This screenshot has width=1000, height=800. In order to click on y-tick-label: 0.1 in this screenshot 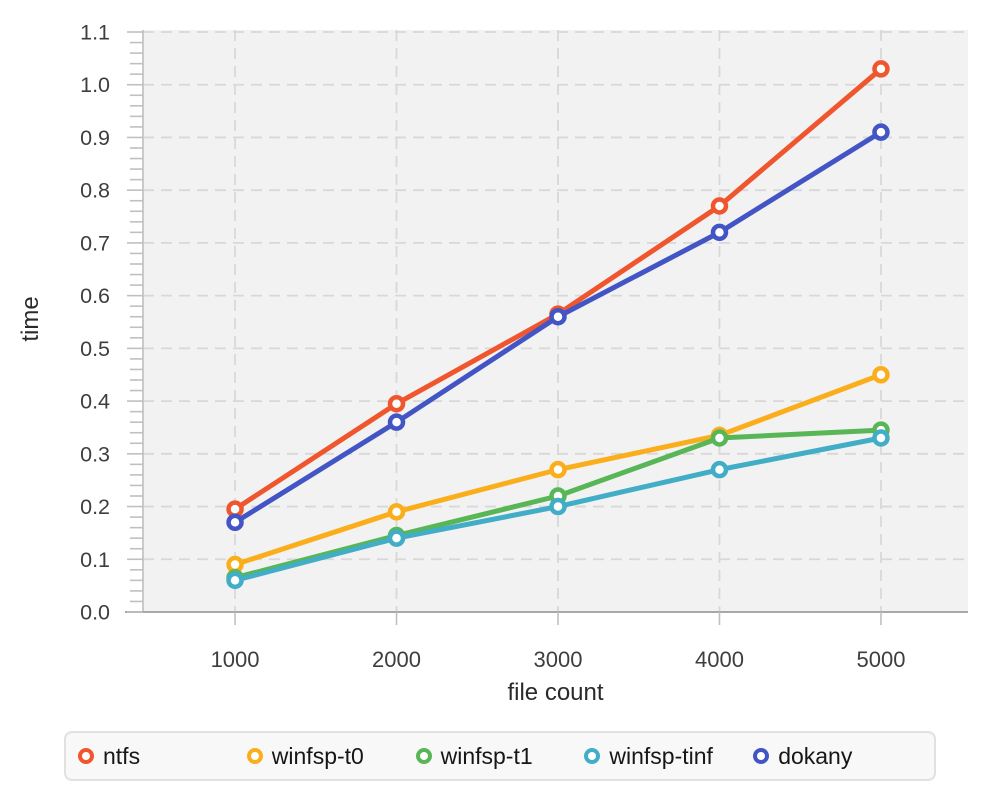, I will do `click(95, 560)`.